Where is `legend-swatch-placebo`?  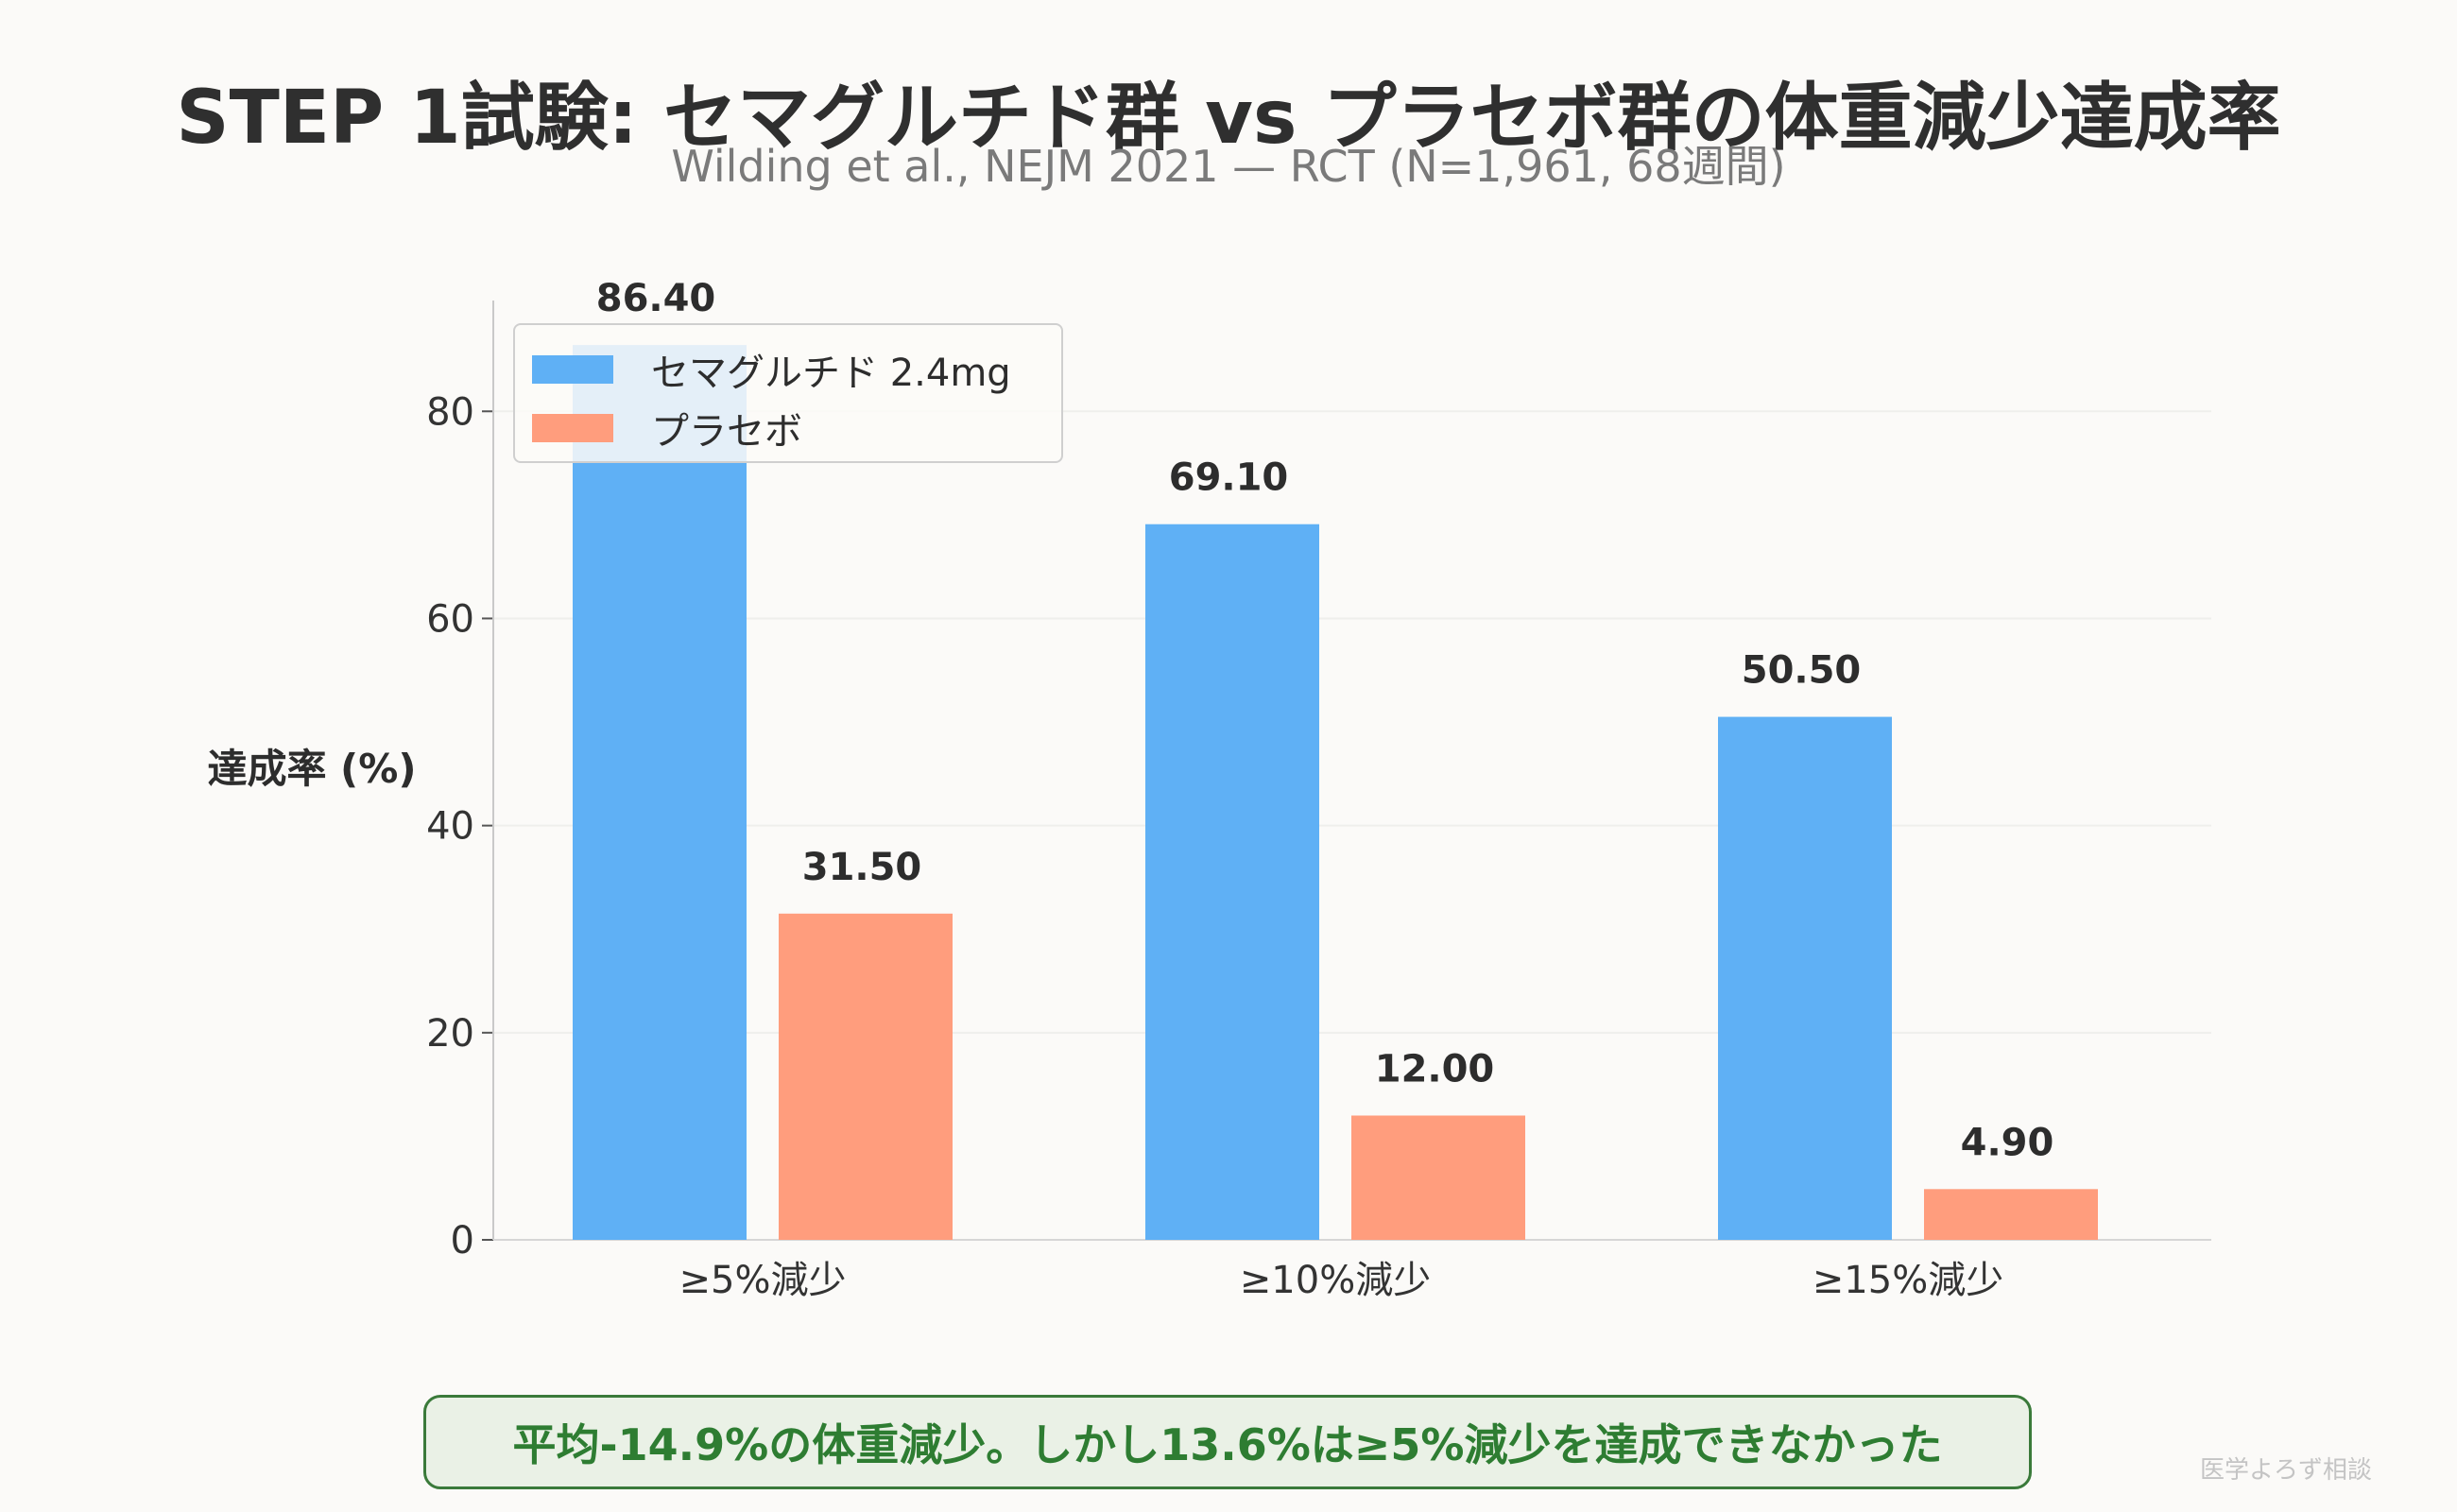 legend-swatch-placebo is located at coordinates (572, 428).